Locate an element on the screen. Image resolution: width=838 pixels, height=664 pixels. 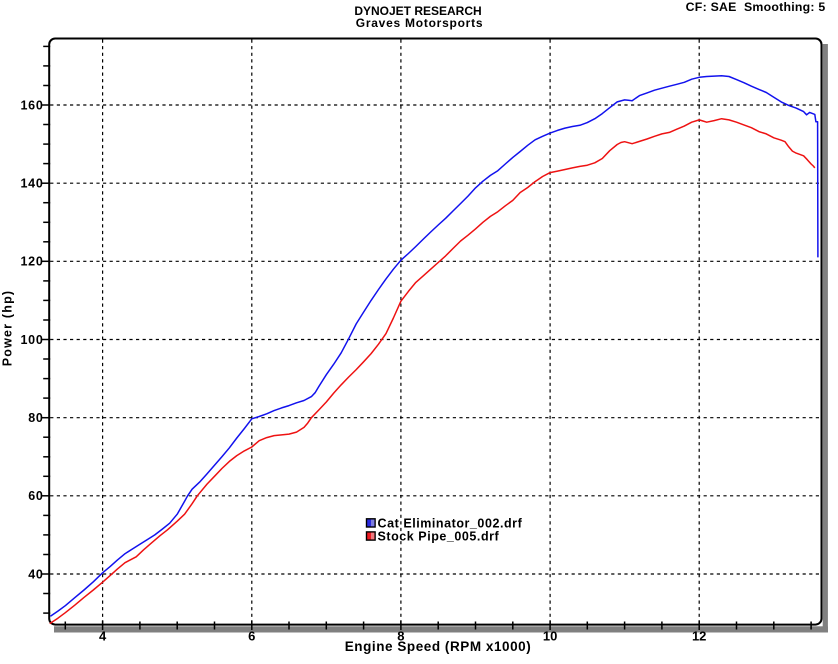
svg-text: 8 is located at coordinates (400, 636).